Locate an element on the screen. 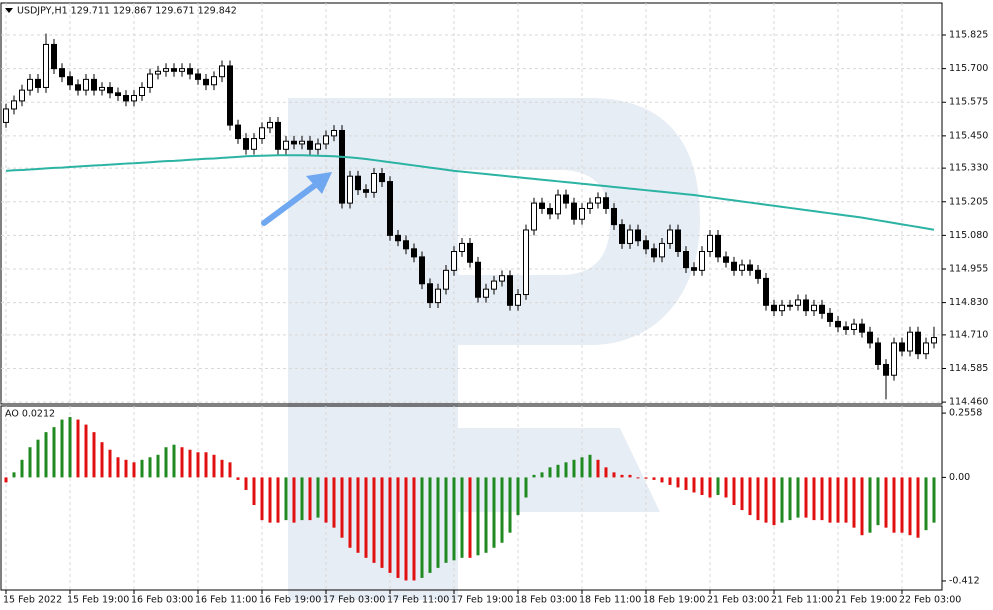  x-tick-label: 21 Feb 19:00 is located at coordinates (866, 600).